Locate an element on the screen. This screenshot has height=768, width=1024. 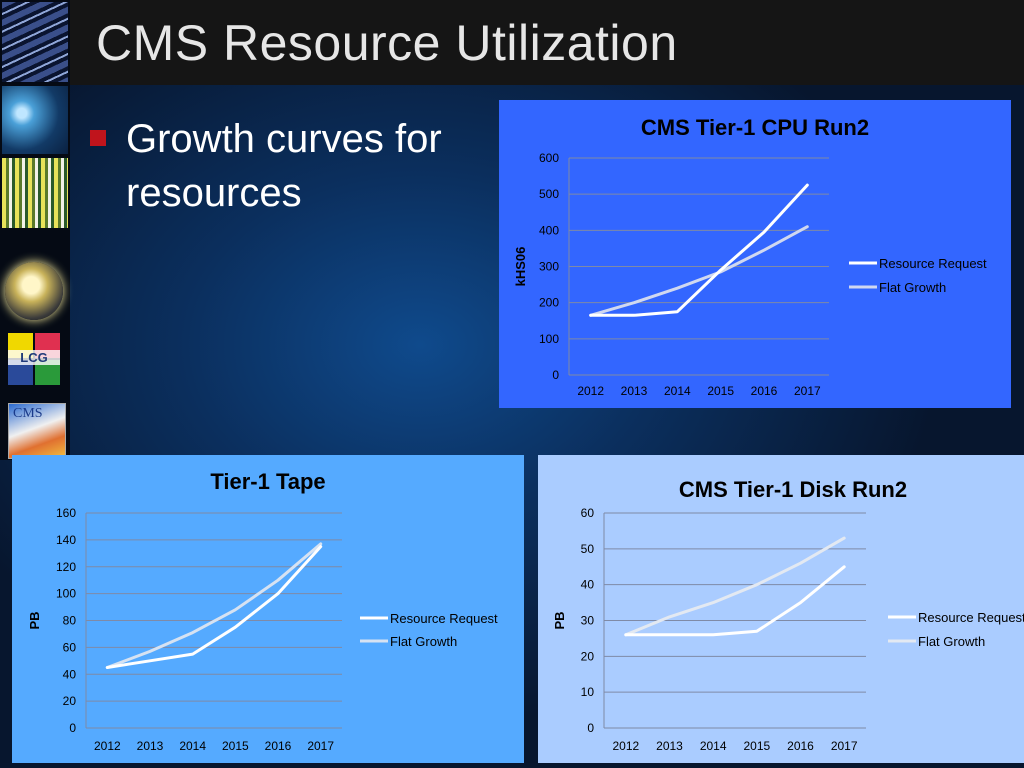
cpu-y-tick-label: 100 is located at coordinates (549, 339).